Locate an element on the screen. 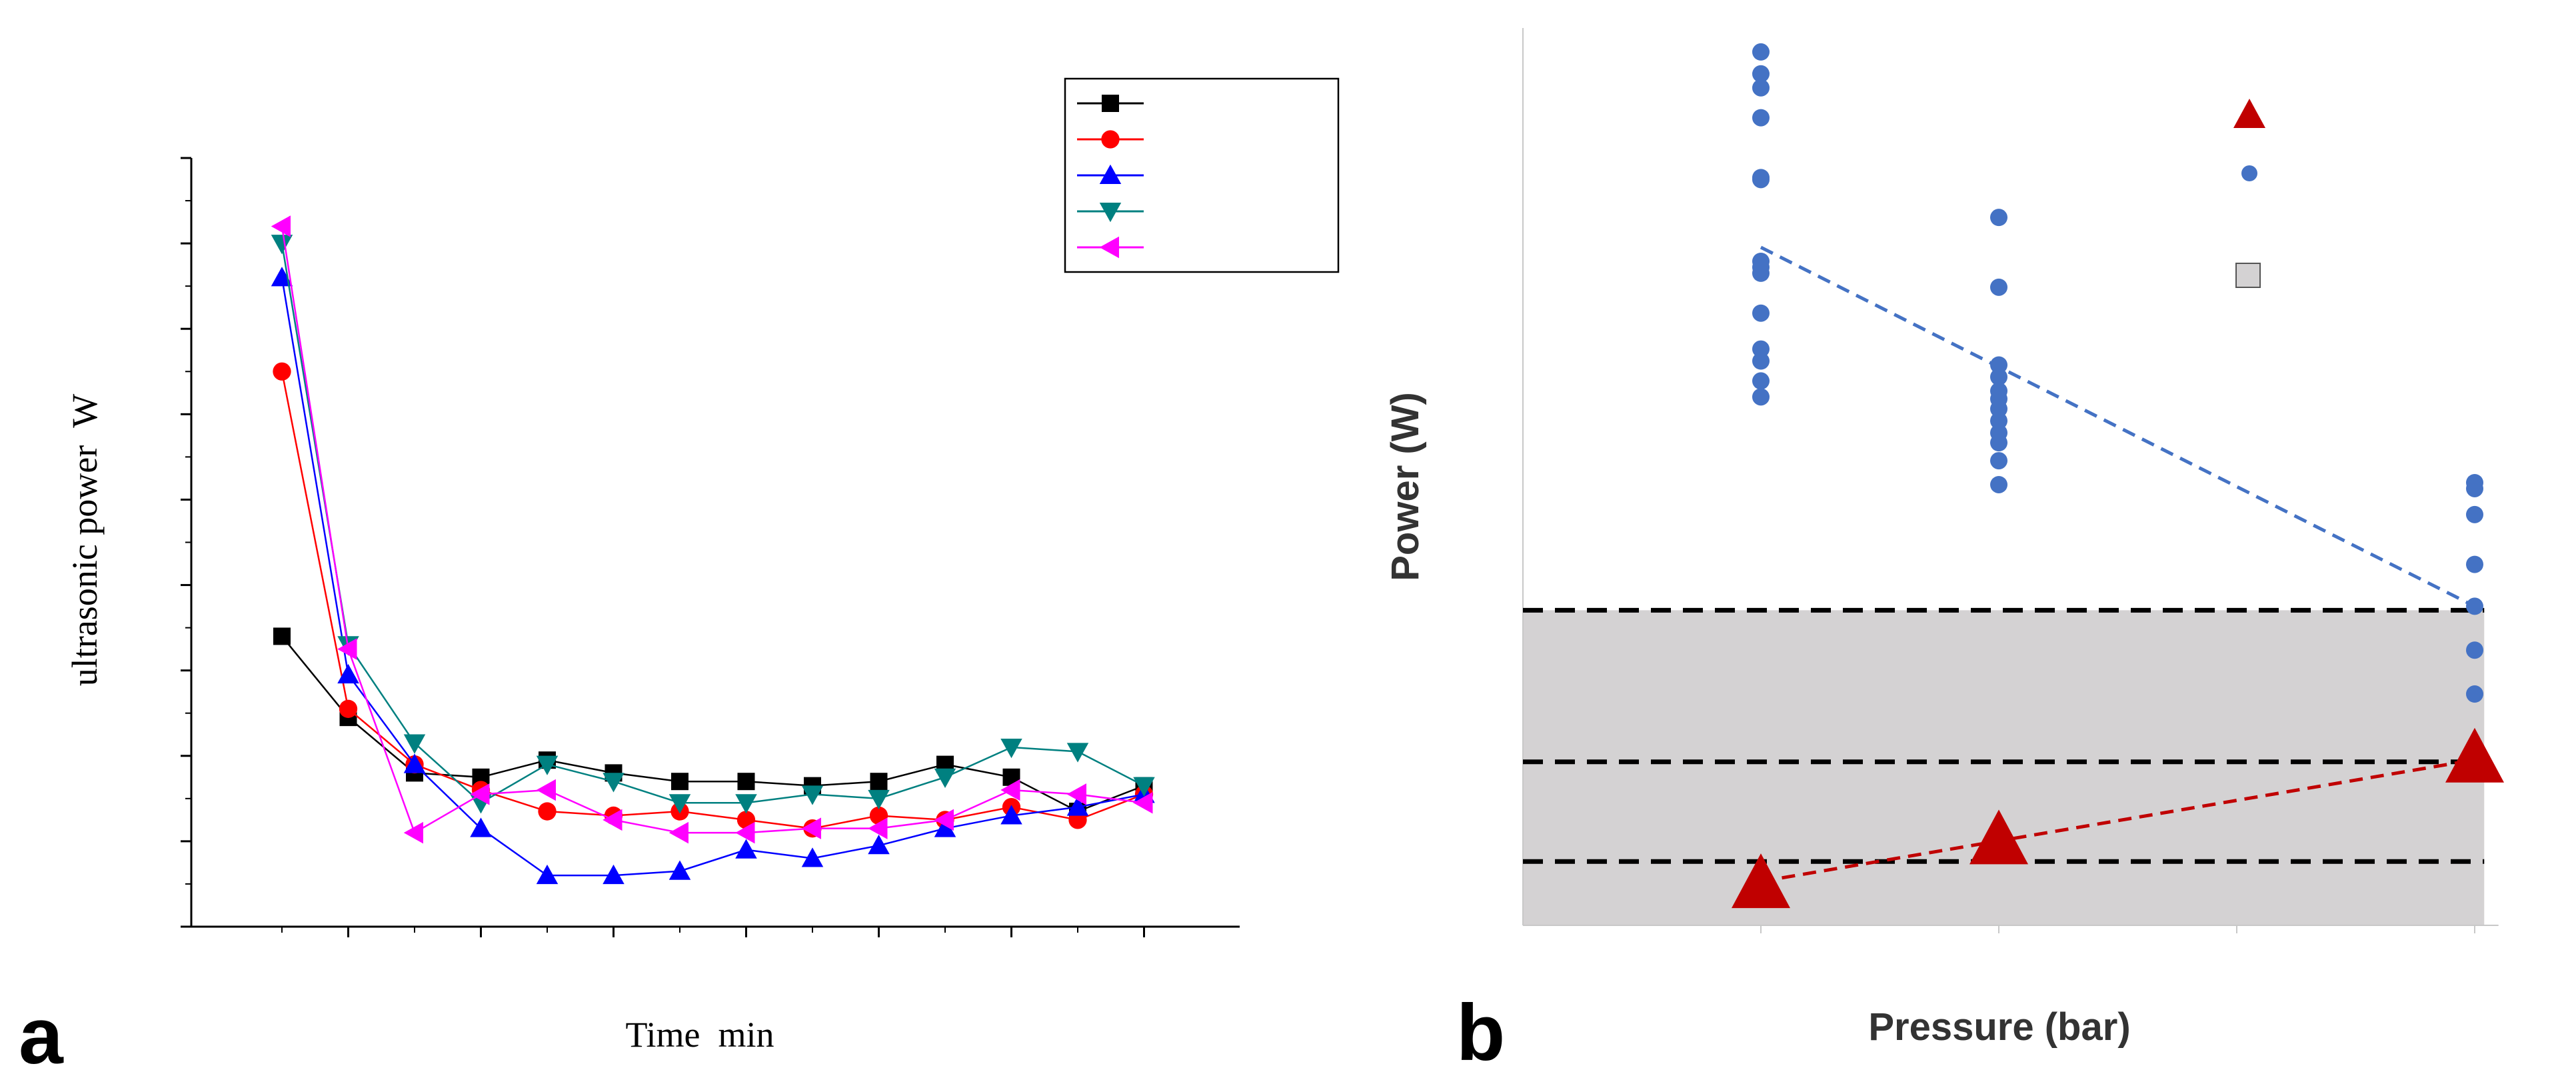  chart-b-ticks is located at coordinates (2118, 929).